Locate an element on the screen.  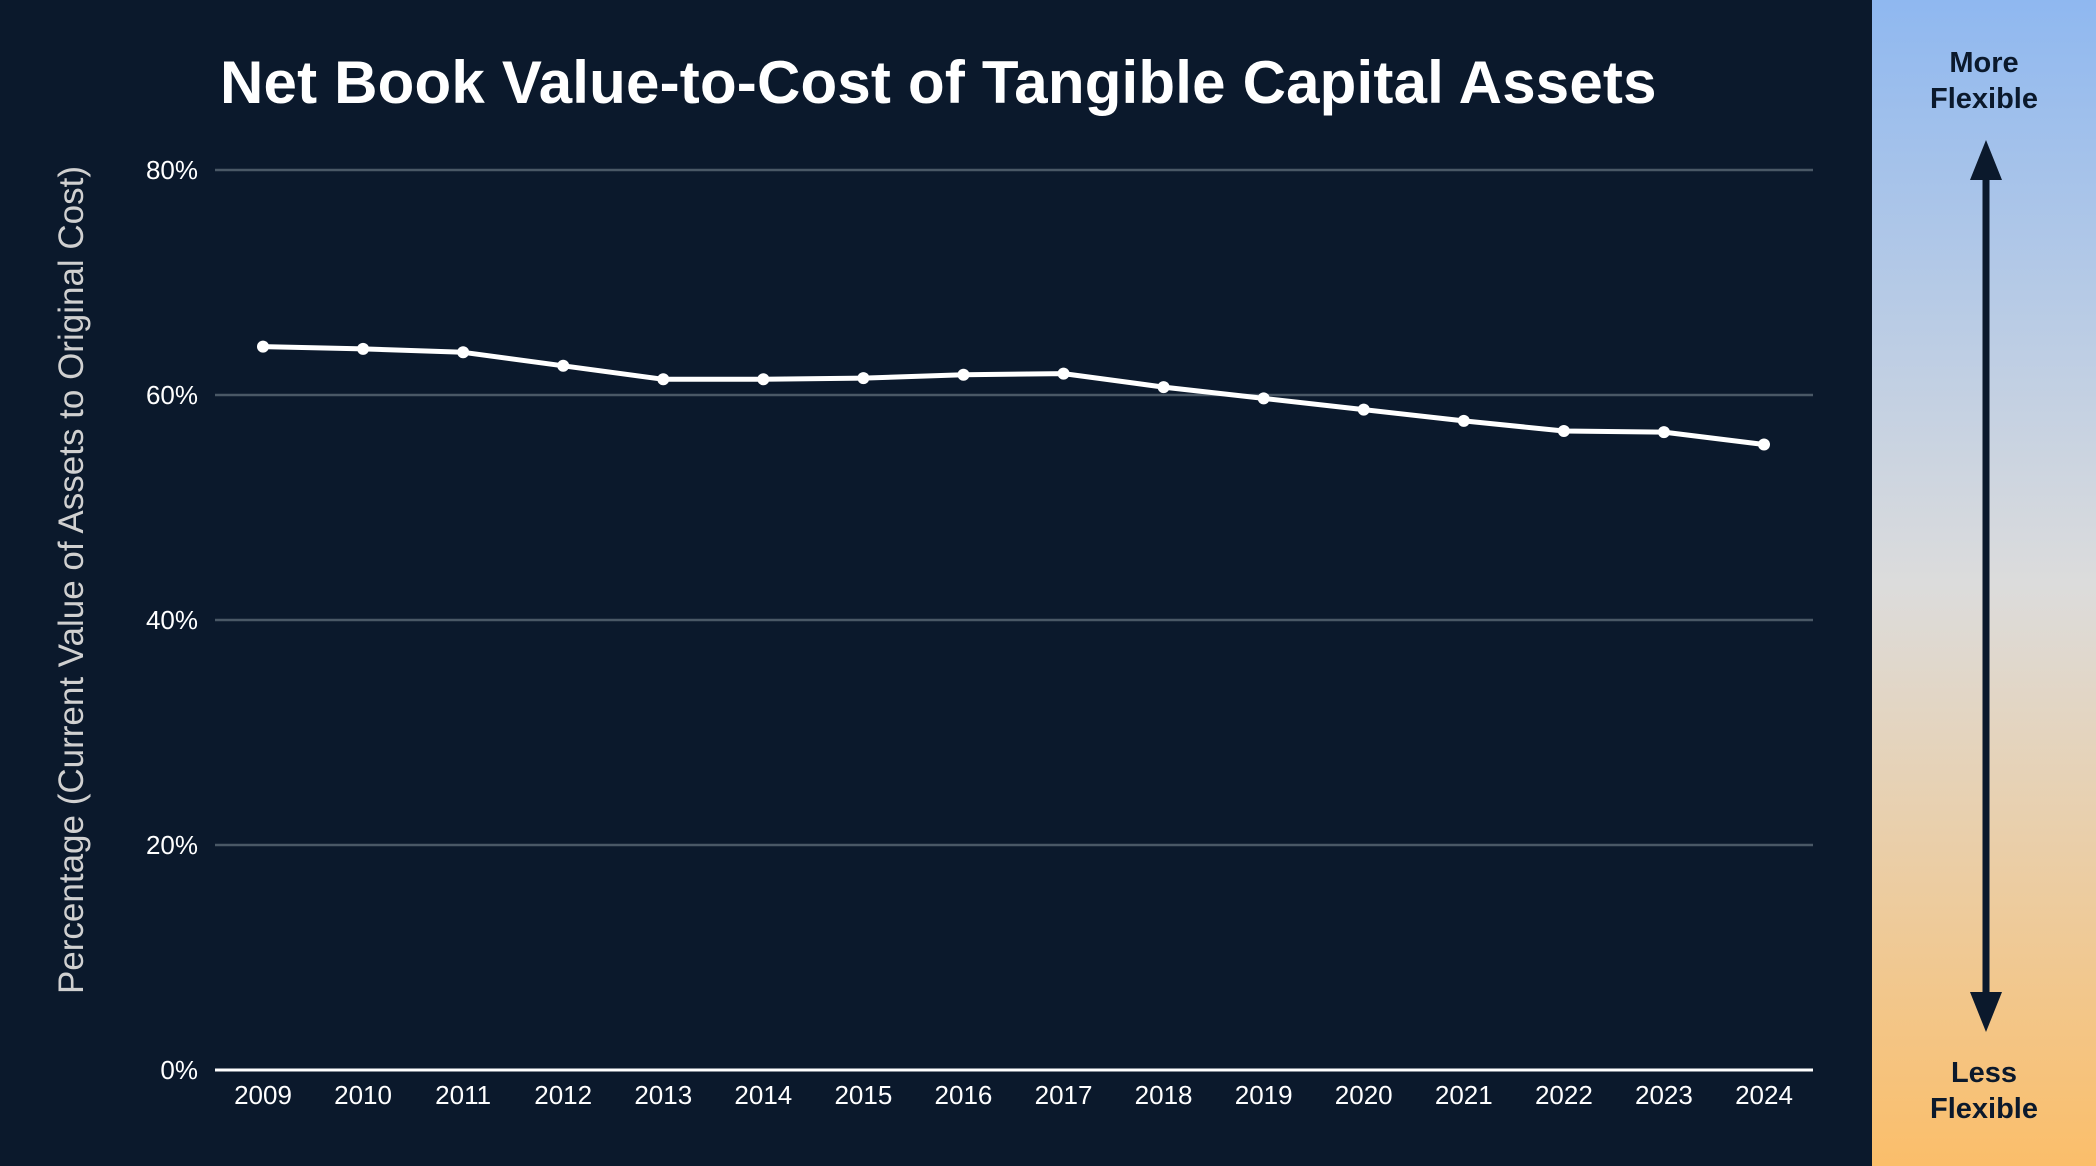
x-tick-label: 2010 is located at coordinates (363, 1095).